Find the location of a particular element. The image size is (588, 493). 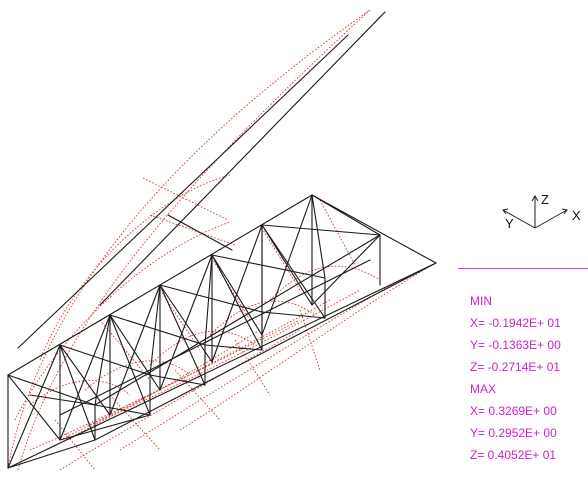

axis-triad: Z Y X is located at coordinates (541, 211).